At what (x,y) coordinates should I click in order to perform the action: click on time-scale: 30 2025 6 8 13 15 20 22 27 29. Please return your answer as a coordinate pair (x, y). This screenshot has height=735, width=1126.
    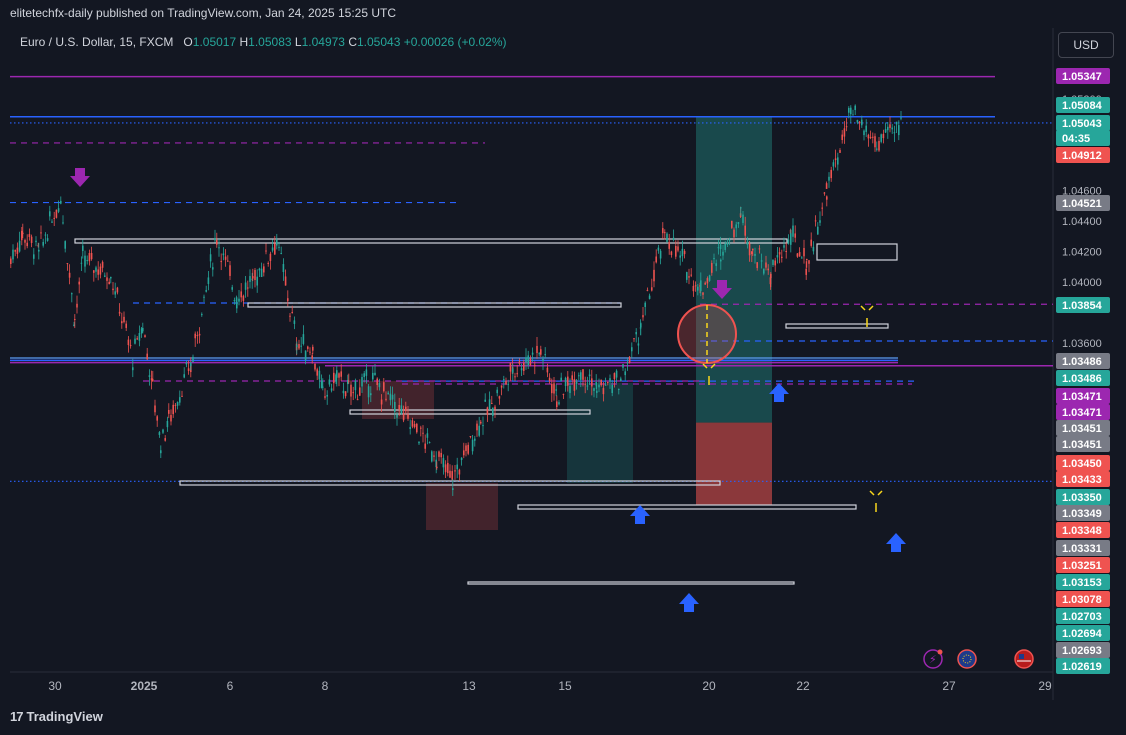
    Looking at the image, I should click on (550, 686).